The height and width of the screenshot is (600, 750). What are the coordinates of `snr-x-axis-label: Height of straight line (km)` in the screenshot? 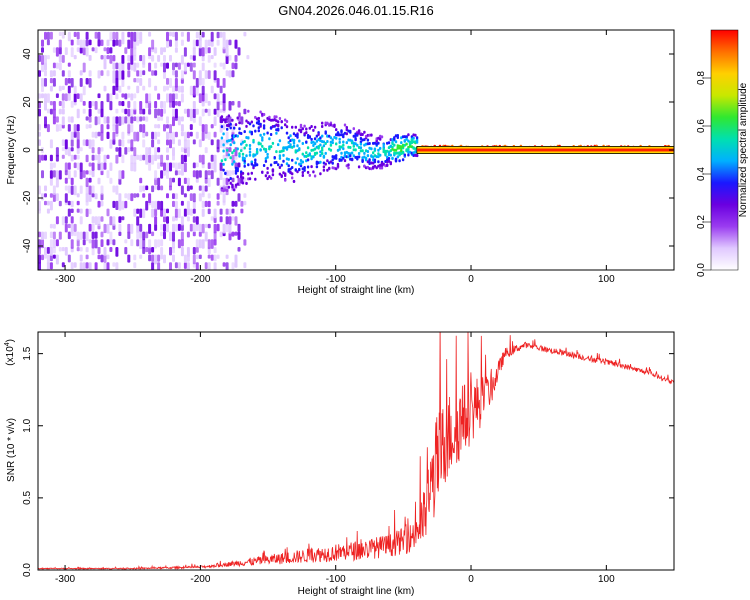 It's located at (356, 591).